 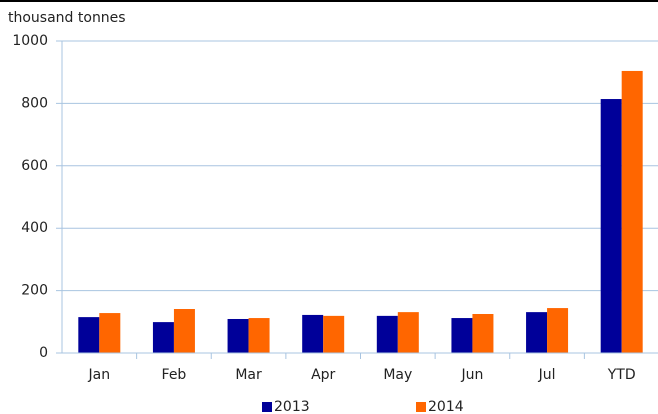 What do you see at coordinates (30, 41) in the screenshot?
I see `y-tick-label: 1000` at bounding box center [30, 41].